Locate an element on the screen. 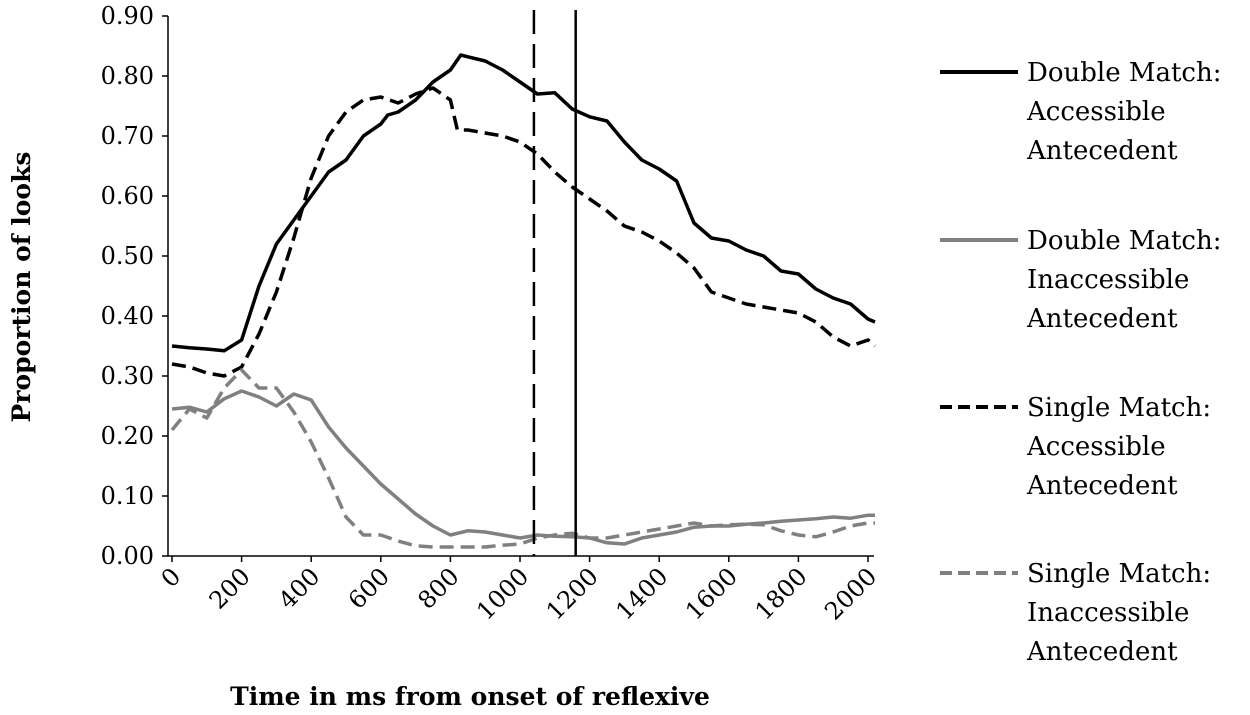  y-tick-label: 0.40 is located at coordinates (127, 316).